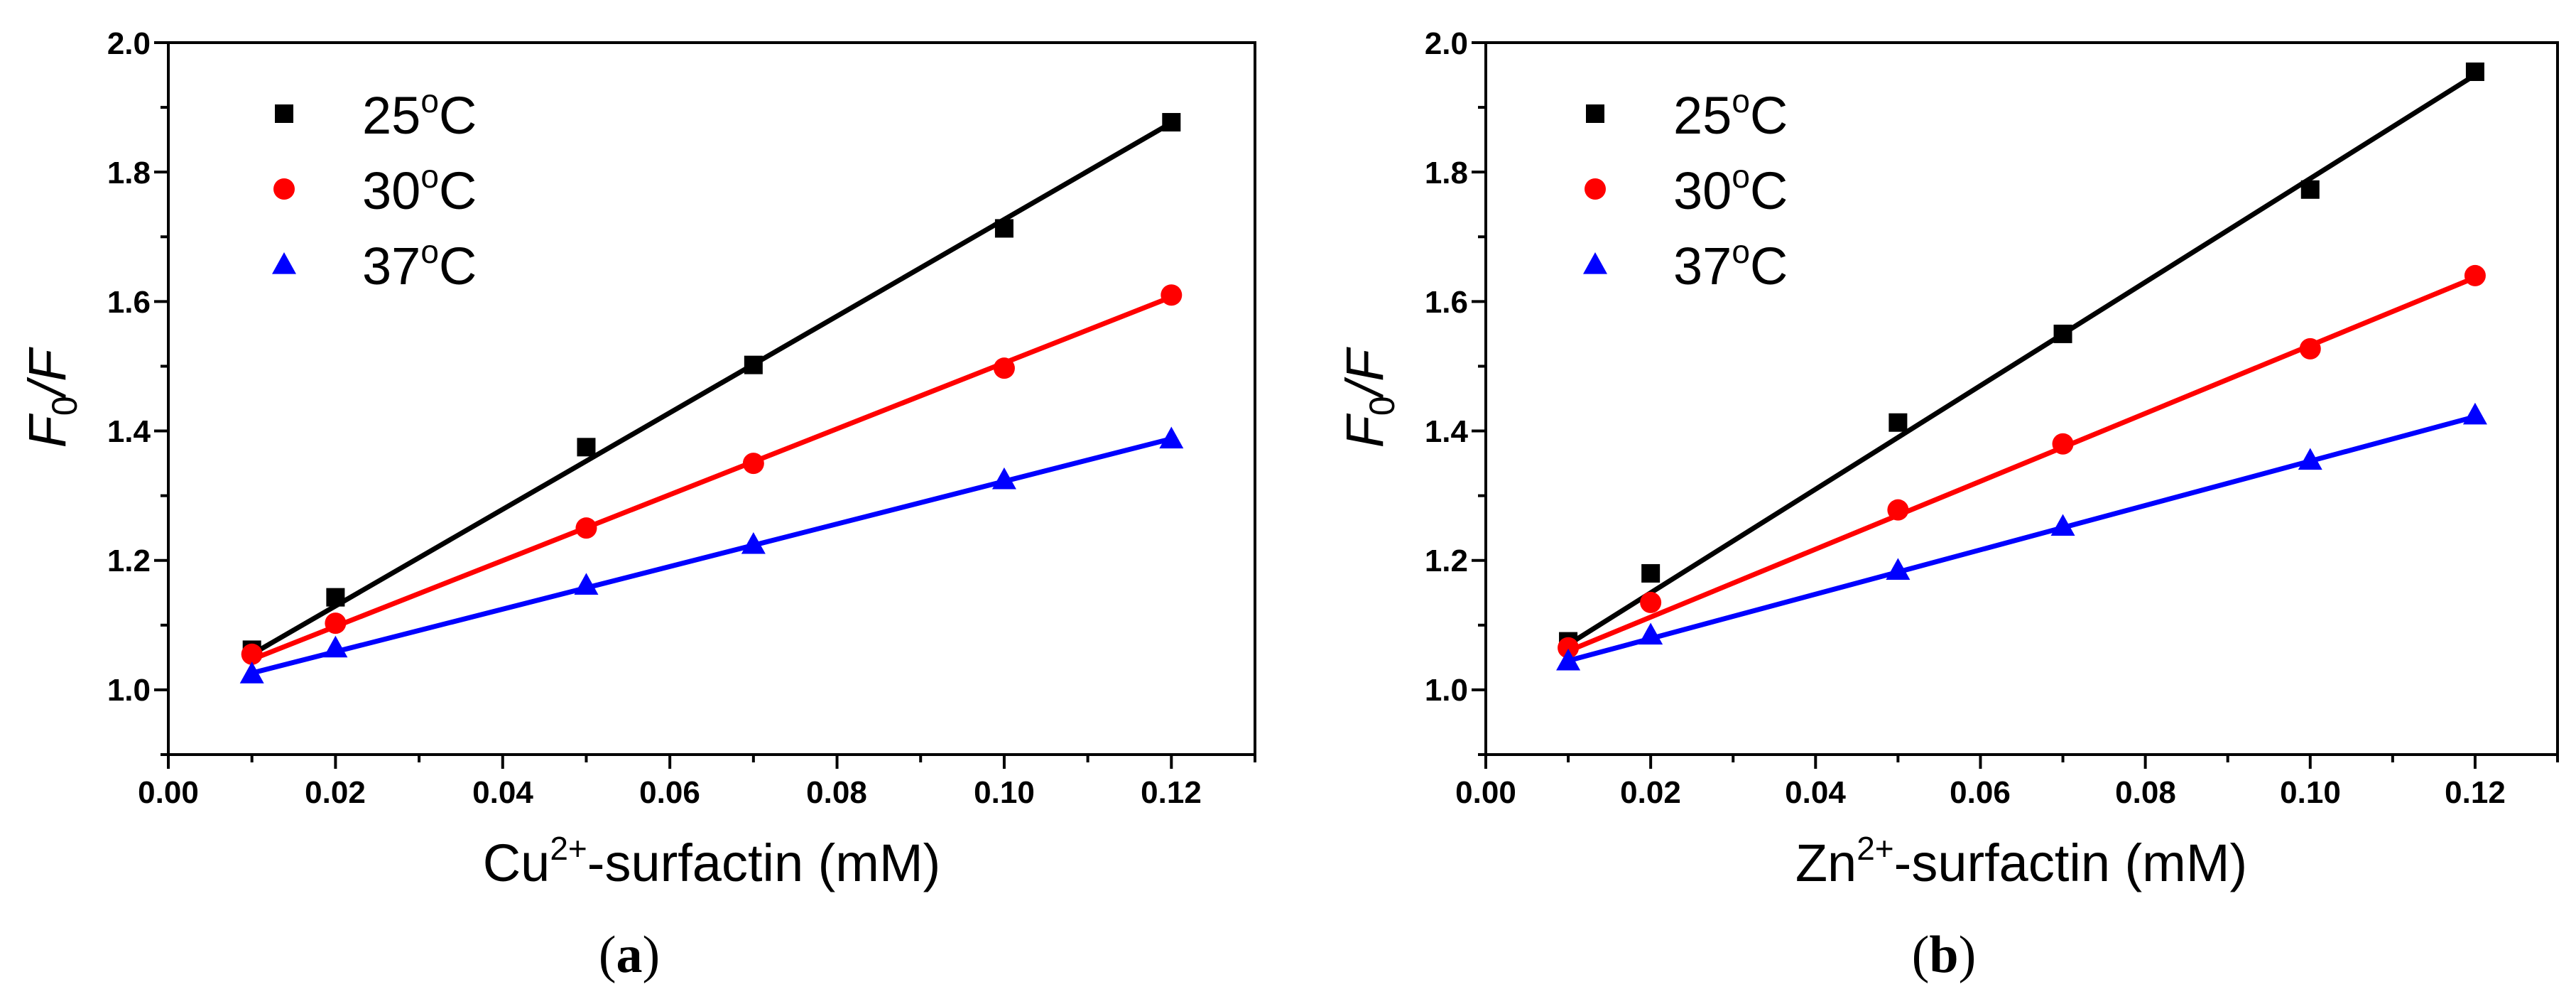 Image resolution: width=2576 pixels, height=999 pixels. What do you see at coordinates (712, 861) in the screenshot?
I see `x-axis-title: Cu2+-surfactin (mM)` at bounding box center [712, 861].